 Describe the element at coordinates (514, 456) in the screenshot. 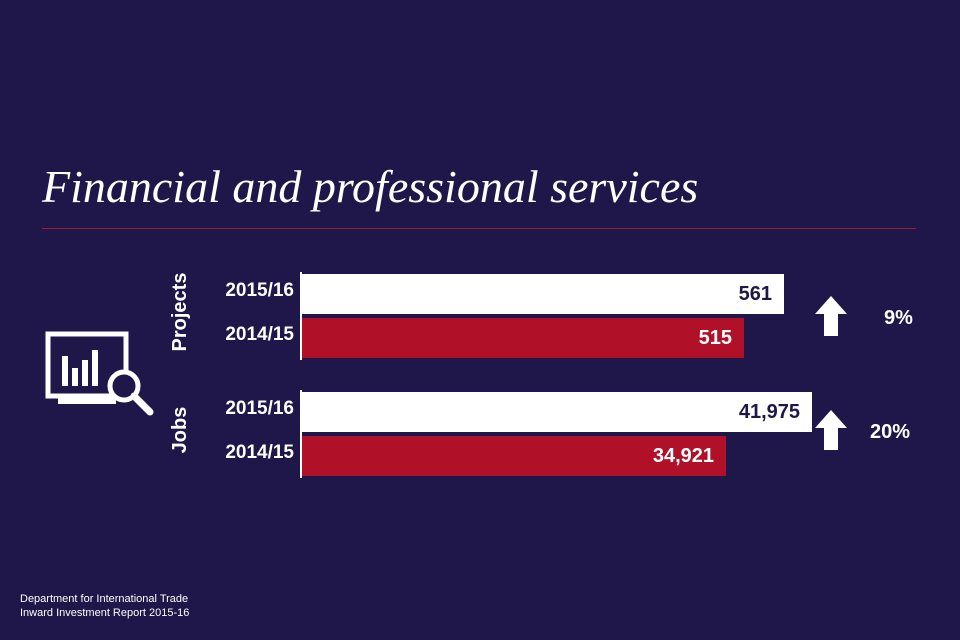

I see `bar-jobs-2014-15: 34,921` at that location.